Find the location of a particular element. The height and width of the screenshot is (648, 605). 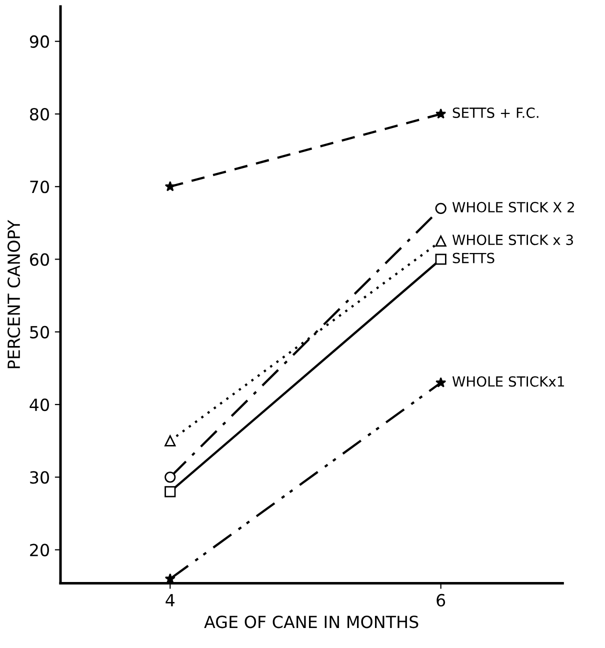

y-tick-label: 20 is located at coordinates (39, 550).